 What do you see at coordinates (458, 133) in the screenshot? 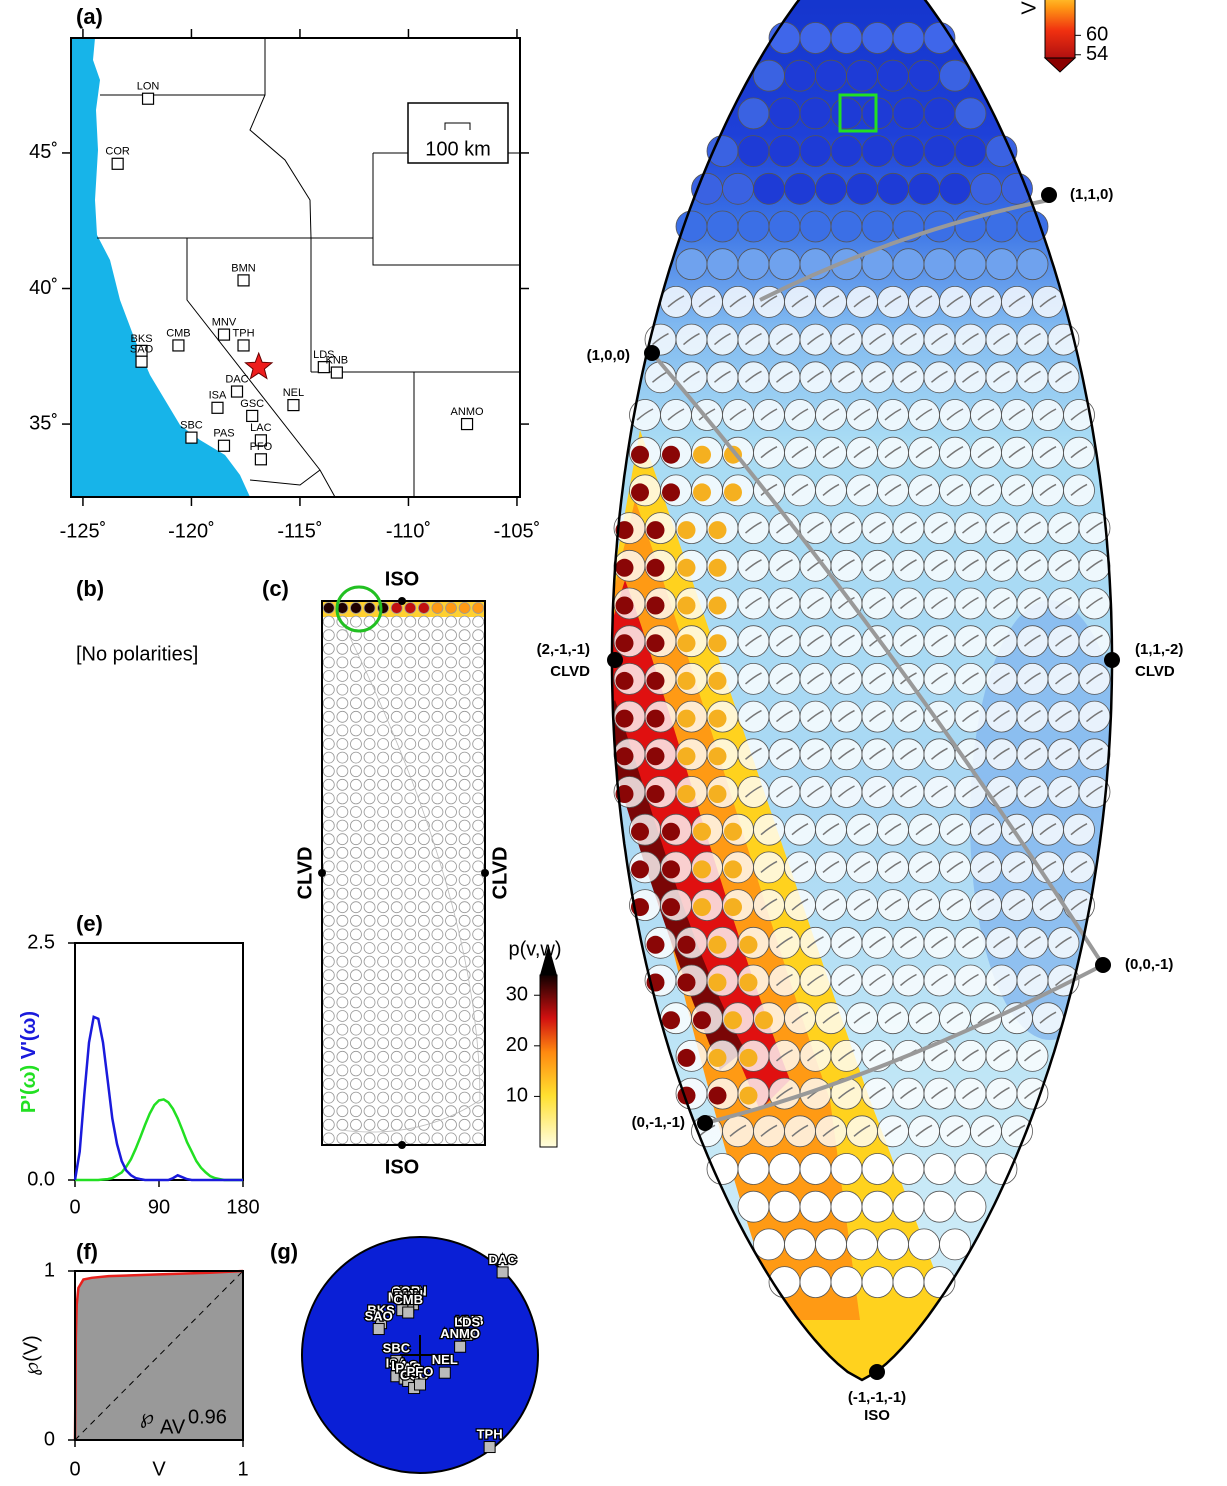
I see `scale-box` at bounding box center [458, 133].